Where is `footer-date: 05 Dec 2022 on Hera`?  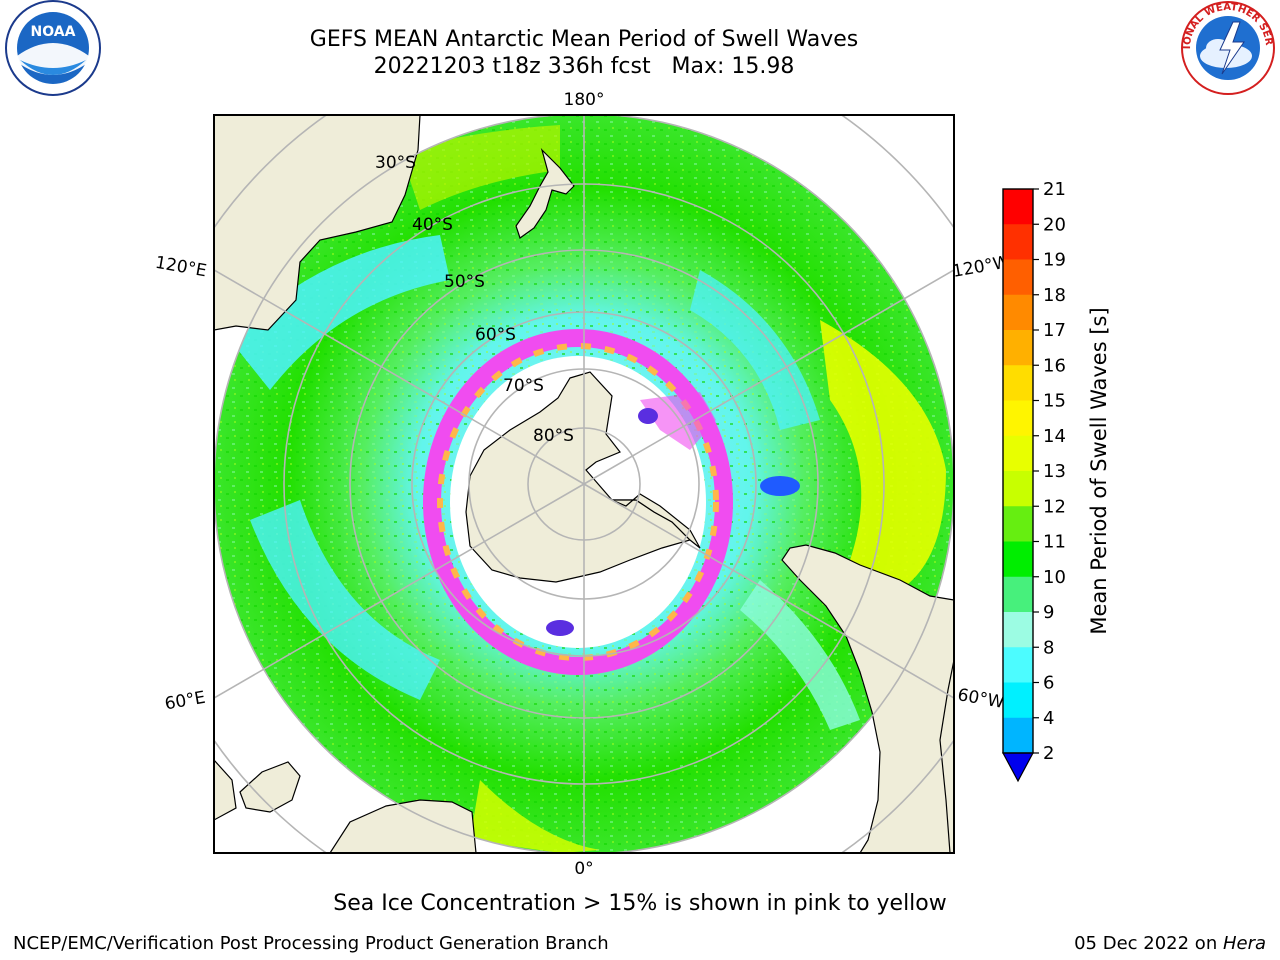
footer-date: 05 Dec 2022 on Hera is located at coordinates (1170, 943).